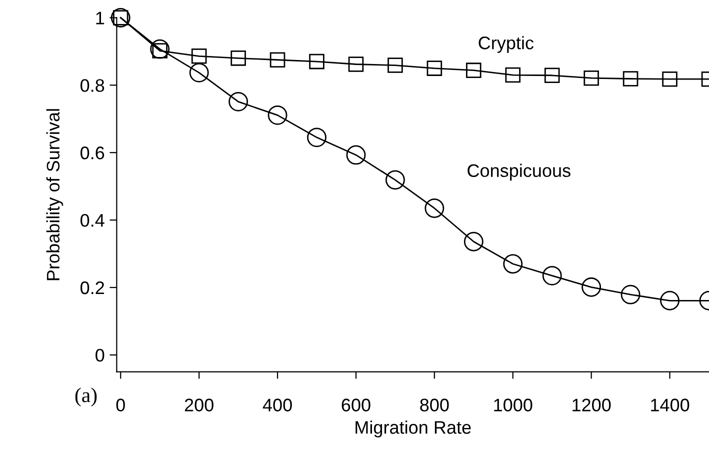 This screenshot has height=459, width=709. I want to click on text: (a), so click(86, 397).